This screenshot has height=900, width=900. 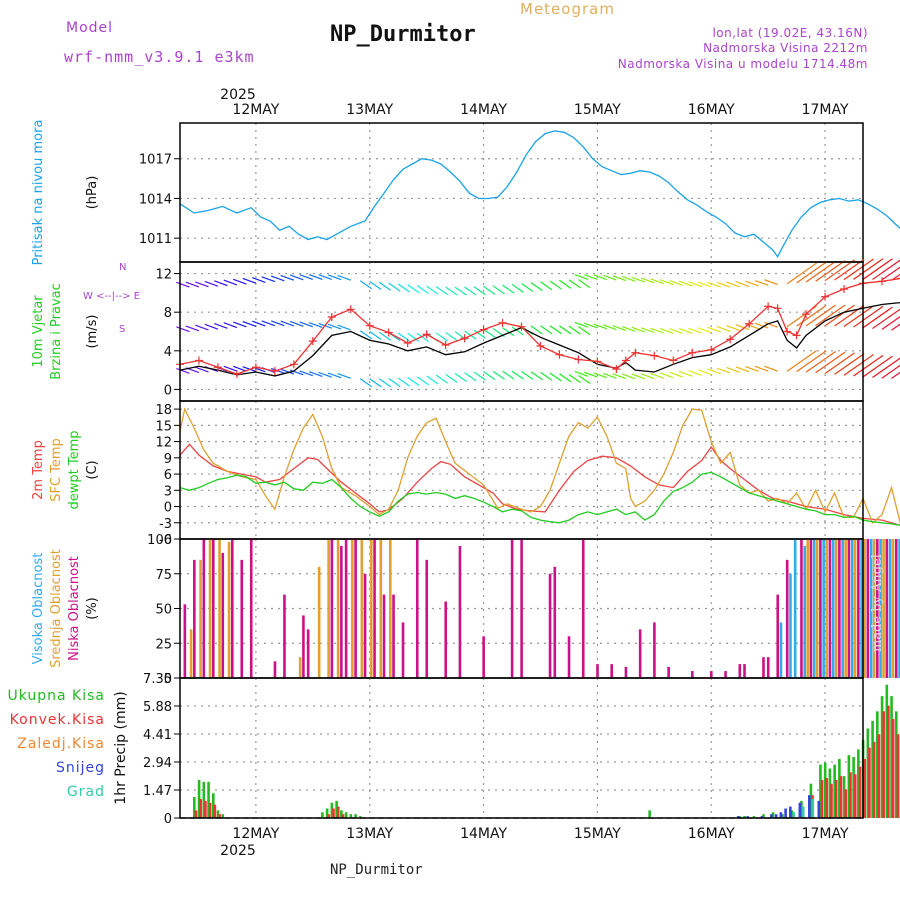 I want to click on model-label: Model, so click(x=90, y=28).